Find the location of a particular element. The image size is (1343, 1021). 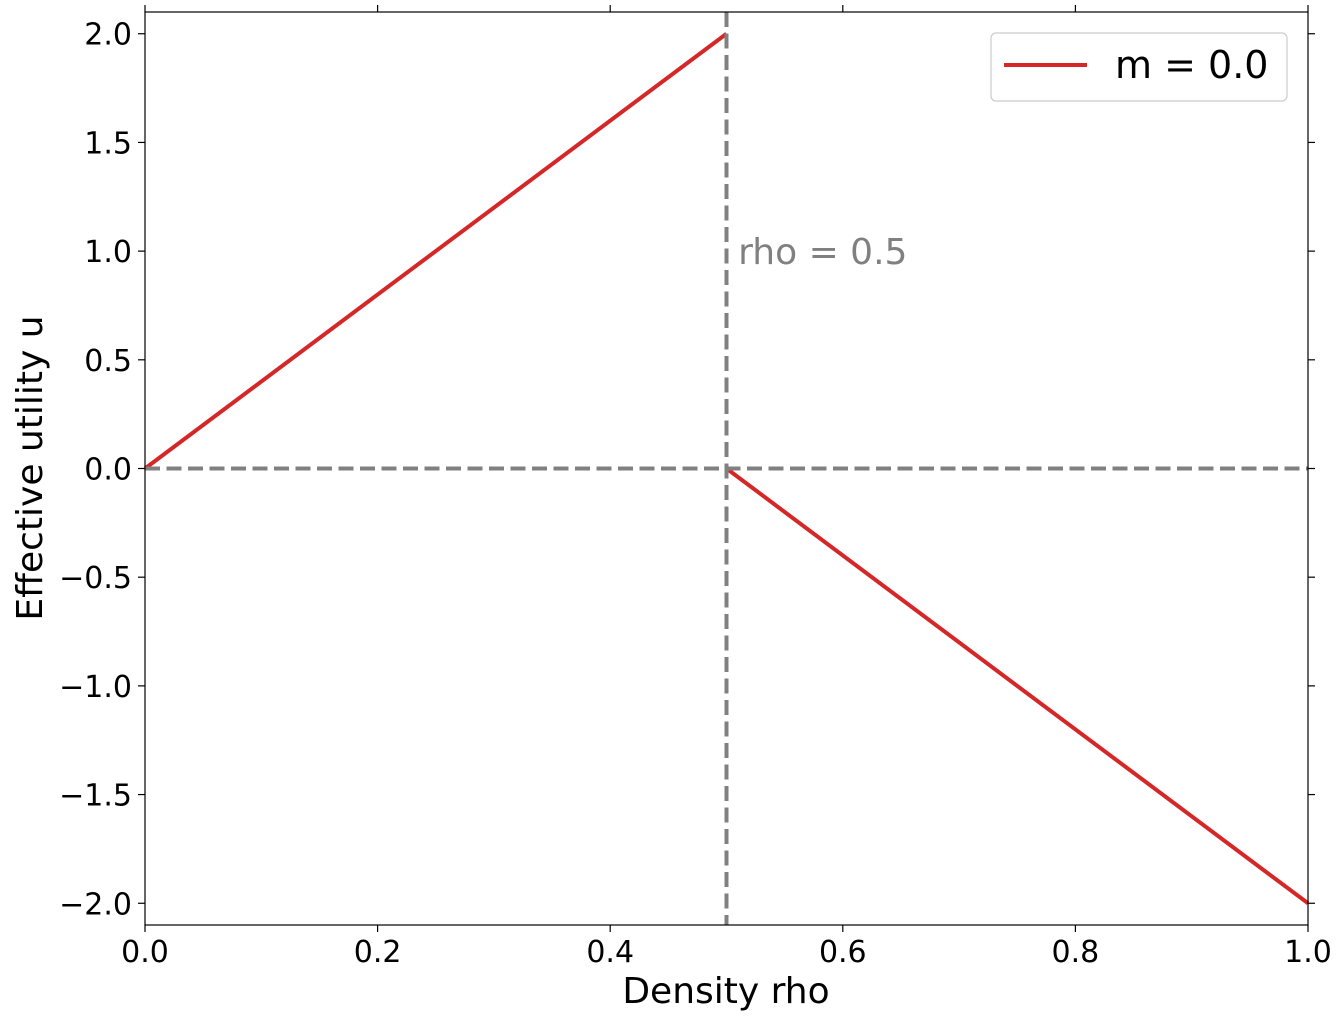

y-tick-label: −2.0 is located at coordinates (95, 904).